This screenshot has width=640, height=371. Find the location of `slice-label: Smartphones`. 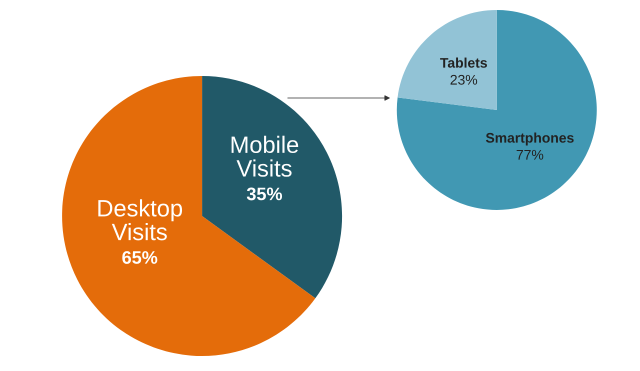

slice-label: Smartphones is located at coordinates (530, 139).